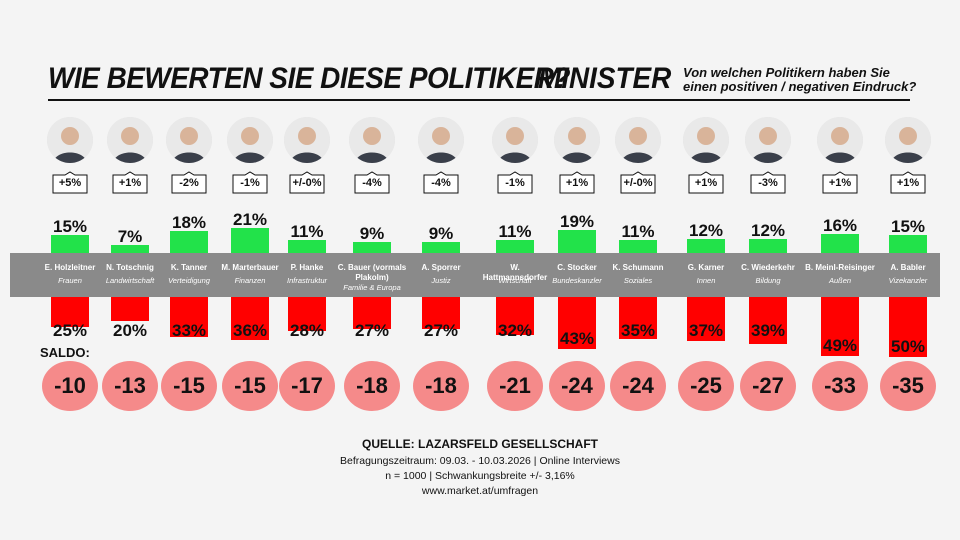 This screenshot has height=540, width=960. I want to click on politician-column: +/-0% 11% K. Schumann Soziales 35% -24, so click(638, 270).